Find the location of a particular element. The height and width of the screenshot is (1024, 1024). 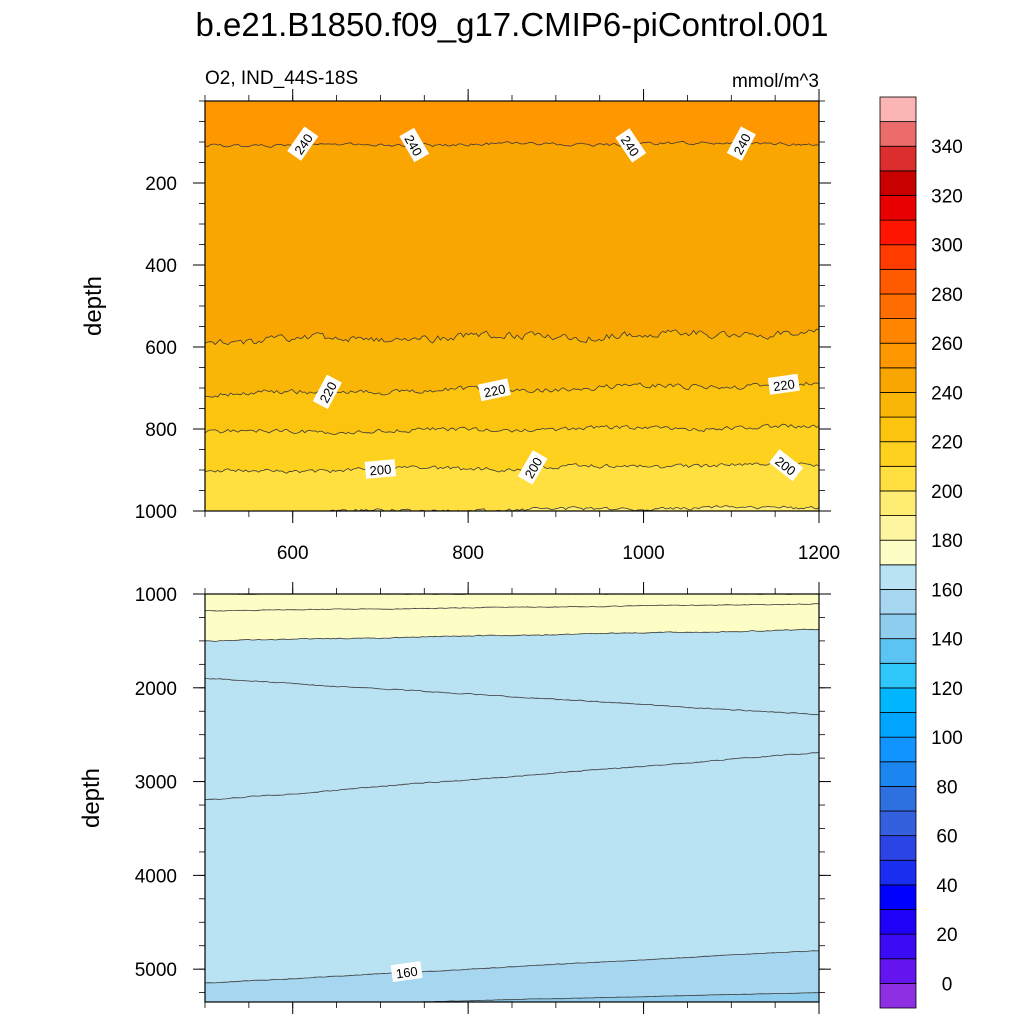

y-tick-label: 600 is located at coordinates (161, 348).